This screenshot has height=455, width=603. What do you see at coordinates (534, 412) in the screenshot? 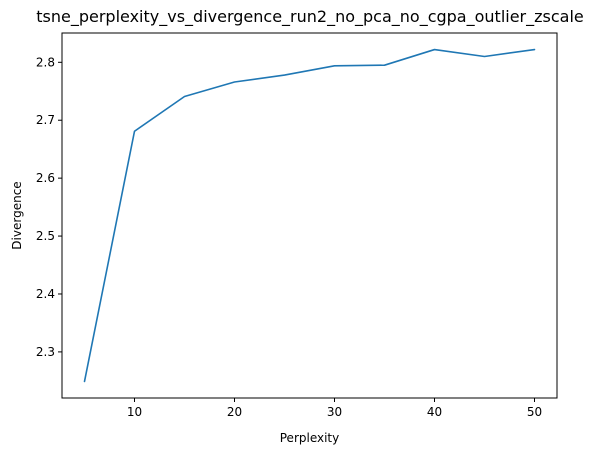
I see `x-tick-label: 50` at bounding box center [534, 412].